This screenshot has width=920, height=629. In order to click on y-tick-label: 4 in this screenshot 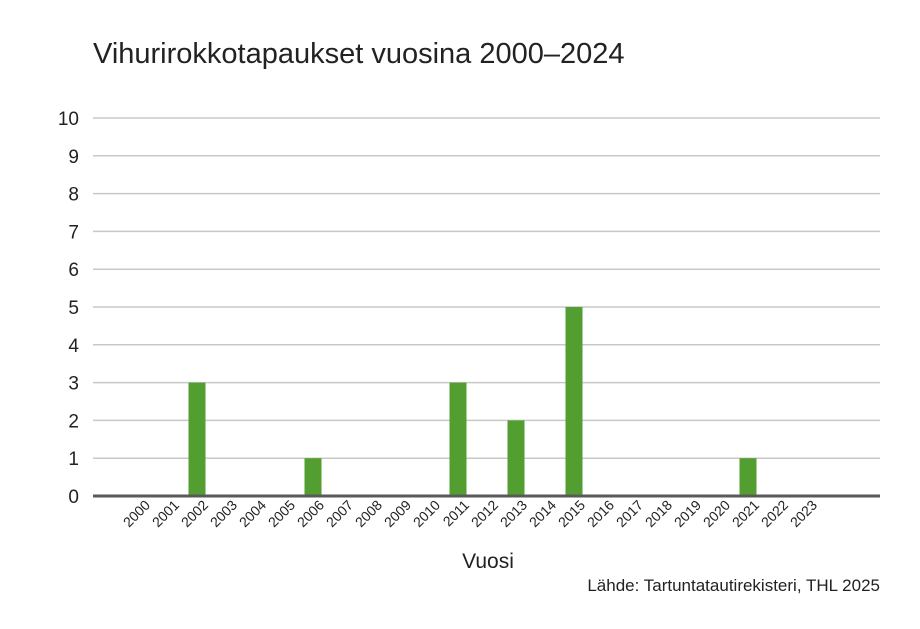, I will do `click(73, 346)`.